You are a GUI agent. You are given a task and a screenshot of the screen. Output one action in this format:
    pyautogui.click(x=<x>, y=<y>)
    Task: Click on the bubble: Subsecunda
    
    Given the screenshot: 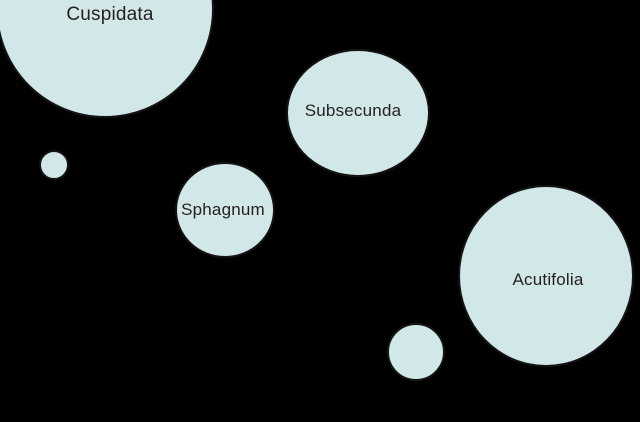 What is the action you would take?
    pyautogui.click(x=358, y=113)
    